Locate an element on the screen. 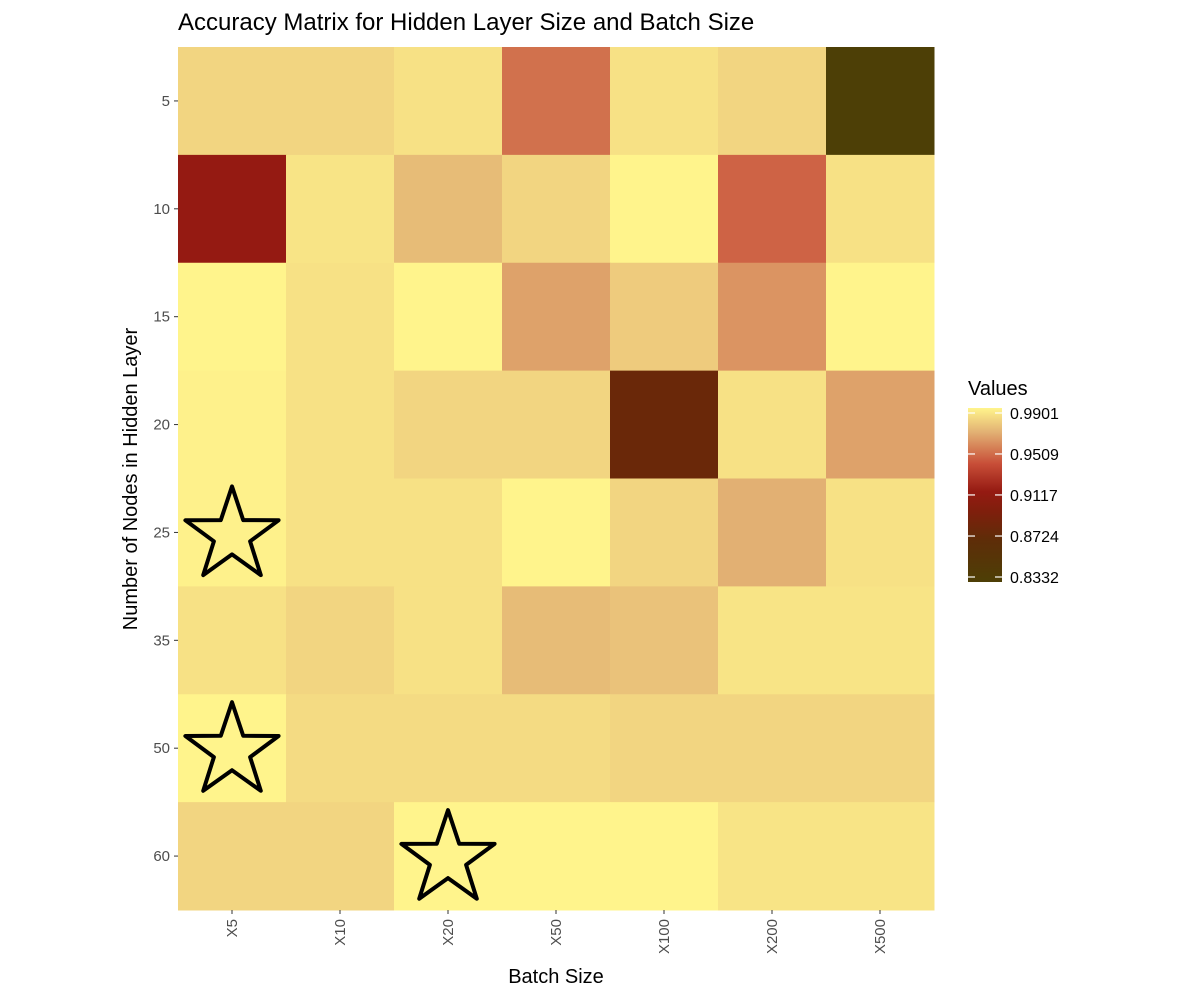  y-tick-label: 25 is located at coordinates (161, 532).